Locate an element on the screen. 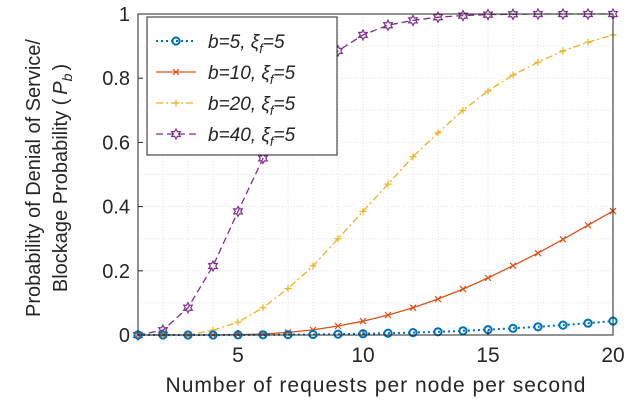  y-axis-label-close: ) is located at coordinates (61, 67).